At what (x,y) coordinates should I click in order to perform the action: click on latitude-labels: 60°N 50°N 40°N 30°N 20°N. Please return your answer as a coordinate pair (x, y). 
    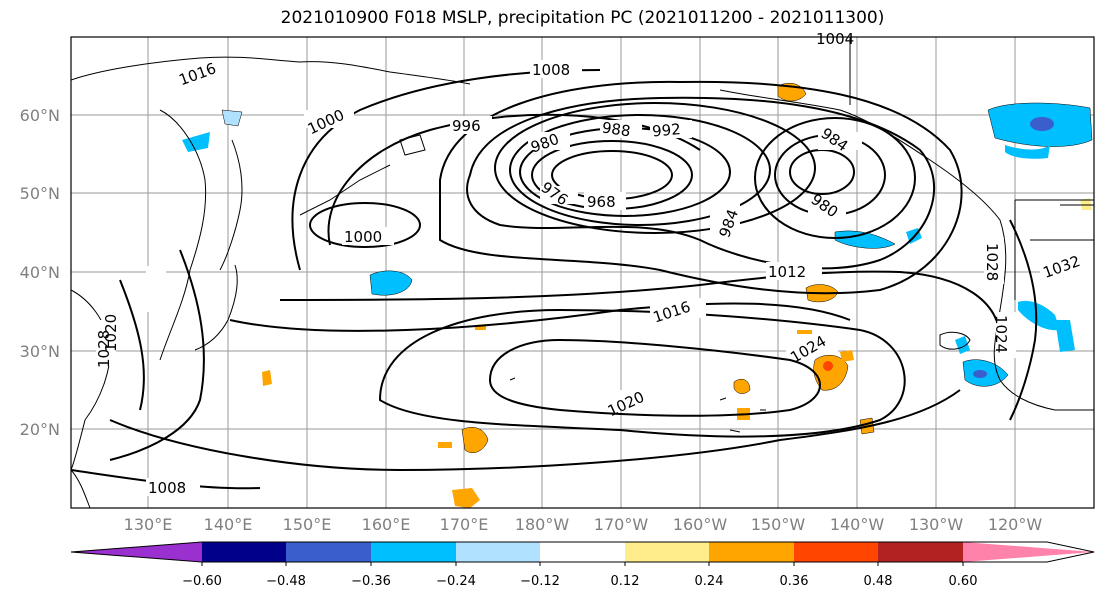
    Looking at the image, I should click on (40, 272).